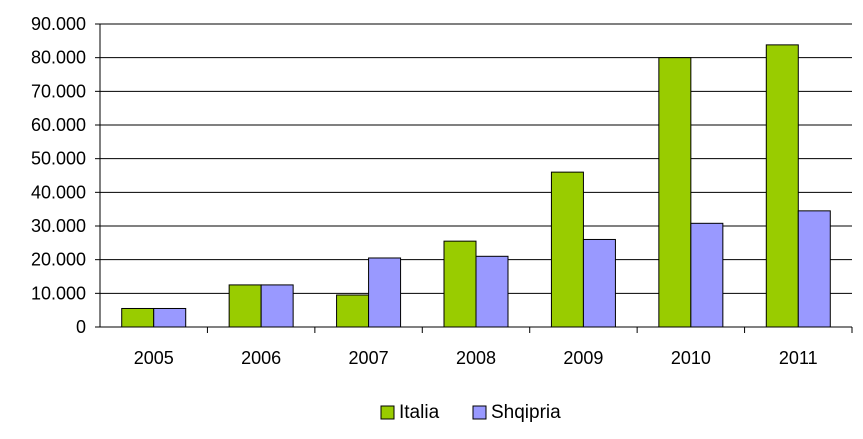  Describe the element at coordinates (154, 358) in the screenshot. I see `x-tick-label: 2005` at that location.